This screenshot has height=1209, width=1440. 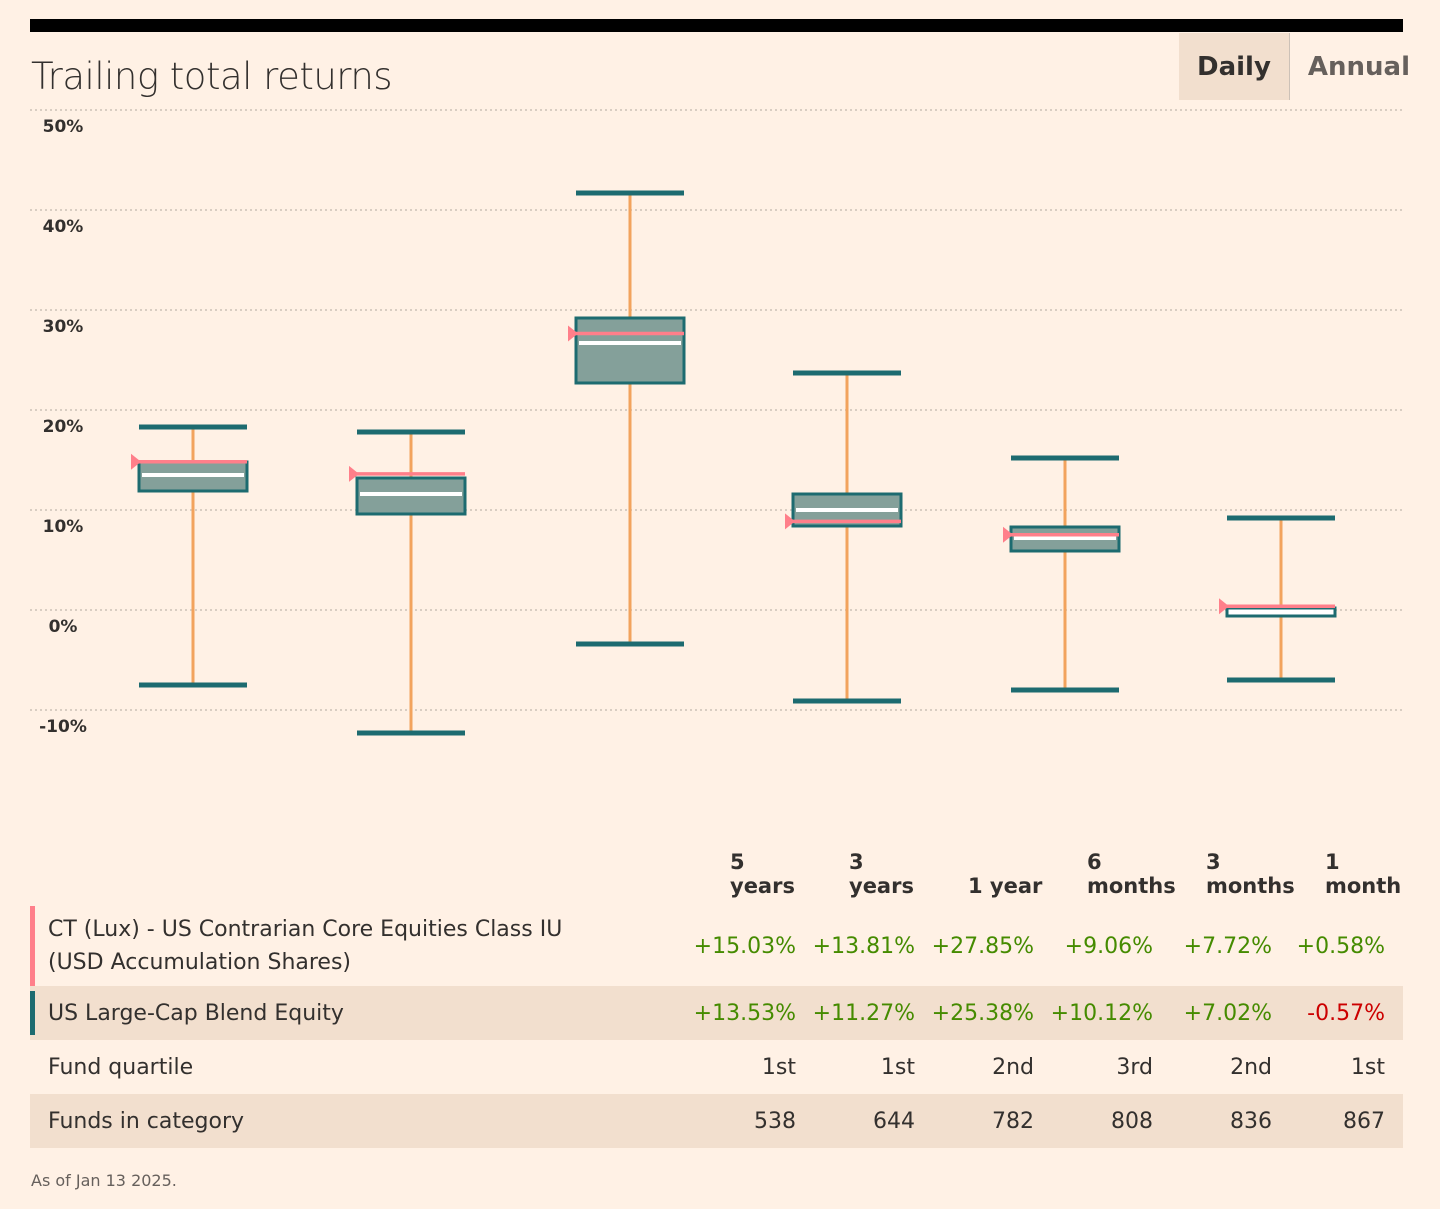 I want to click on column-header: 3 months, so click(x=1233, y=874).